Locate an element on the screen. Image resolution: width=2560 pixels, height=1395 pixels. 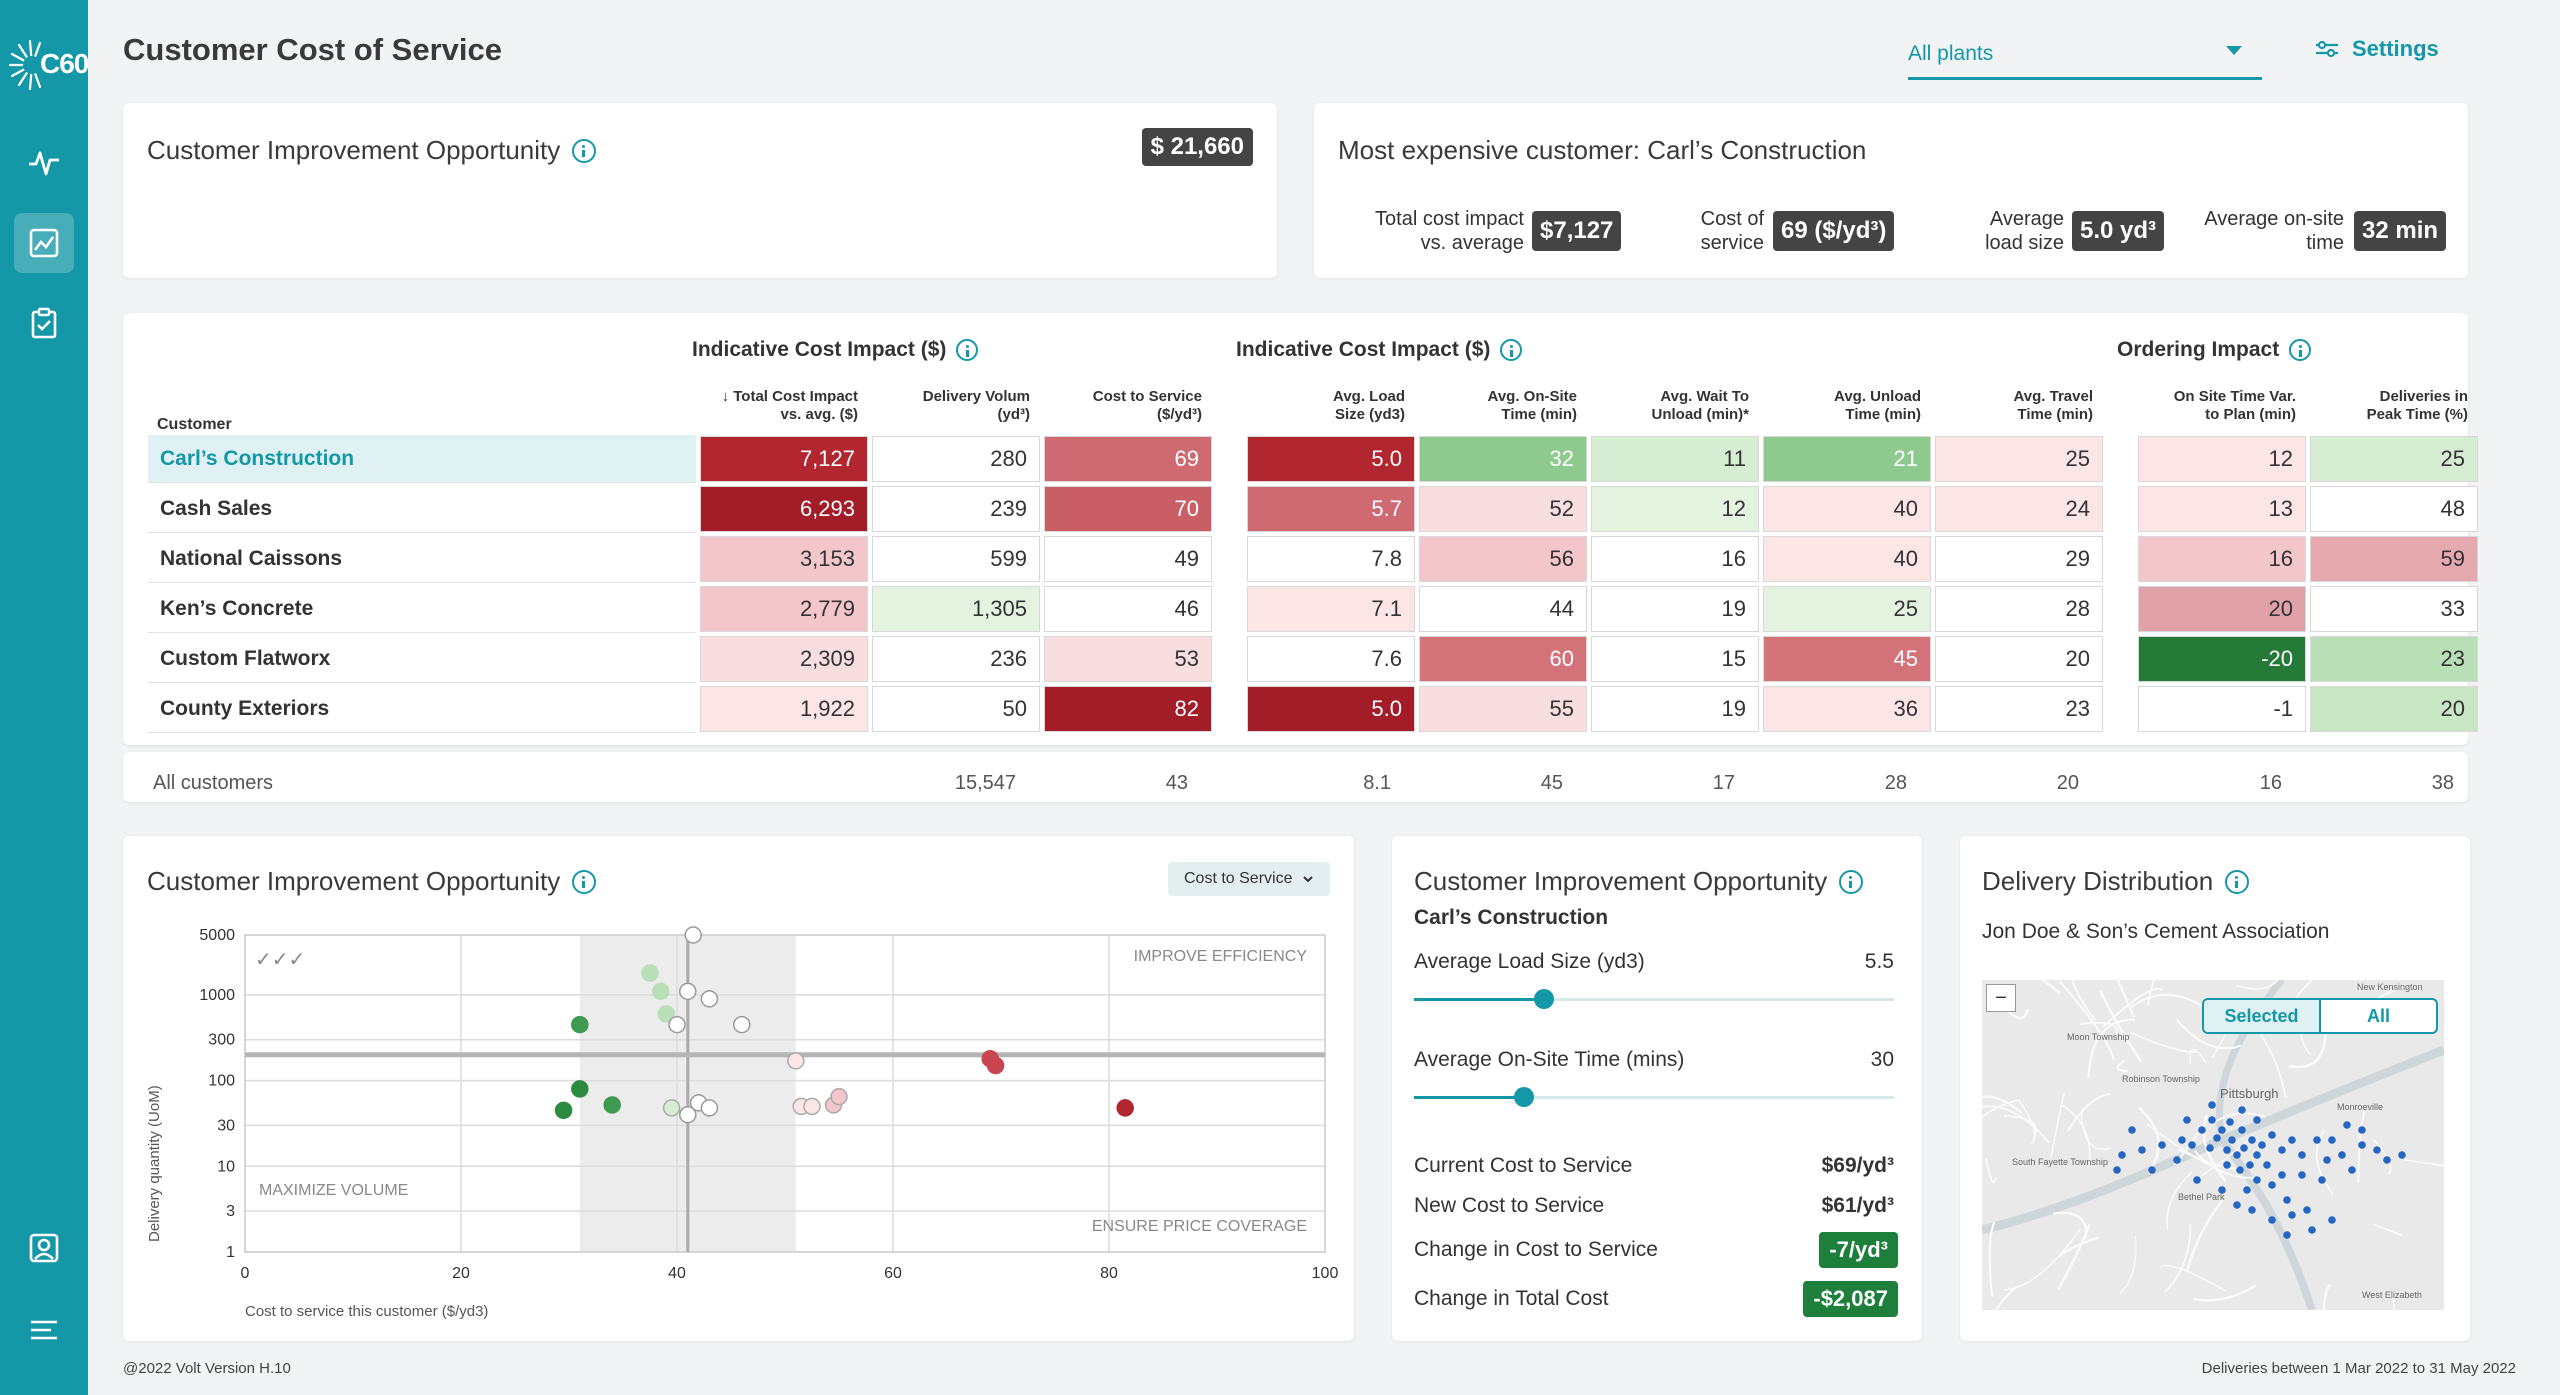
column-header-line2: Unload (min)* is located at coordinates (1700, 414).